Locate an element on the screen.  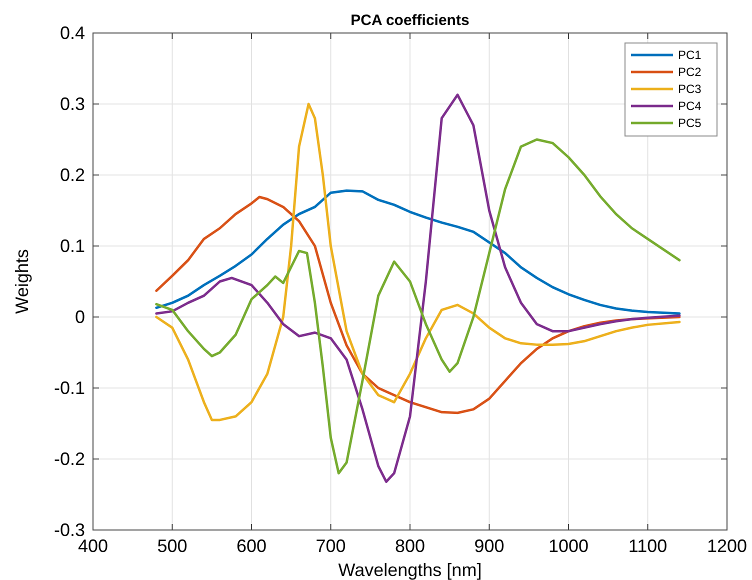
chart-title: PCA coefficients is located at coordinates (410, 20).